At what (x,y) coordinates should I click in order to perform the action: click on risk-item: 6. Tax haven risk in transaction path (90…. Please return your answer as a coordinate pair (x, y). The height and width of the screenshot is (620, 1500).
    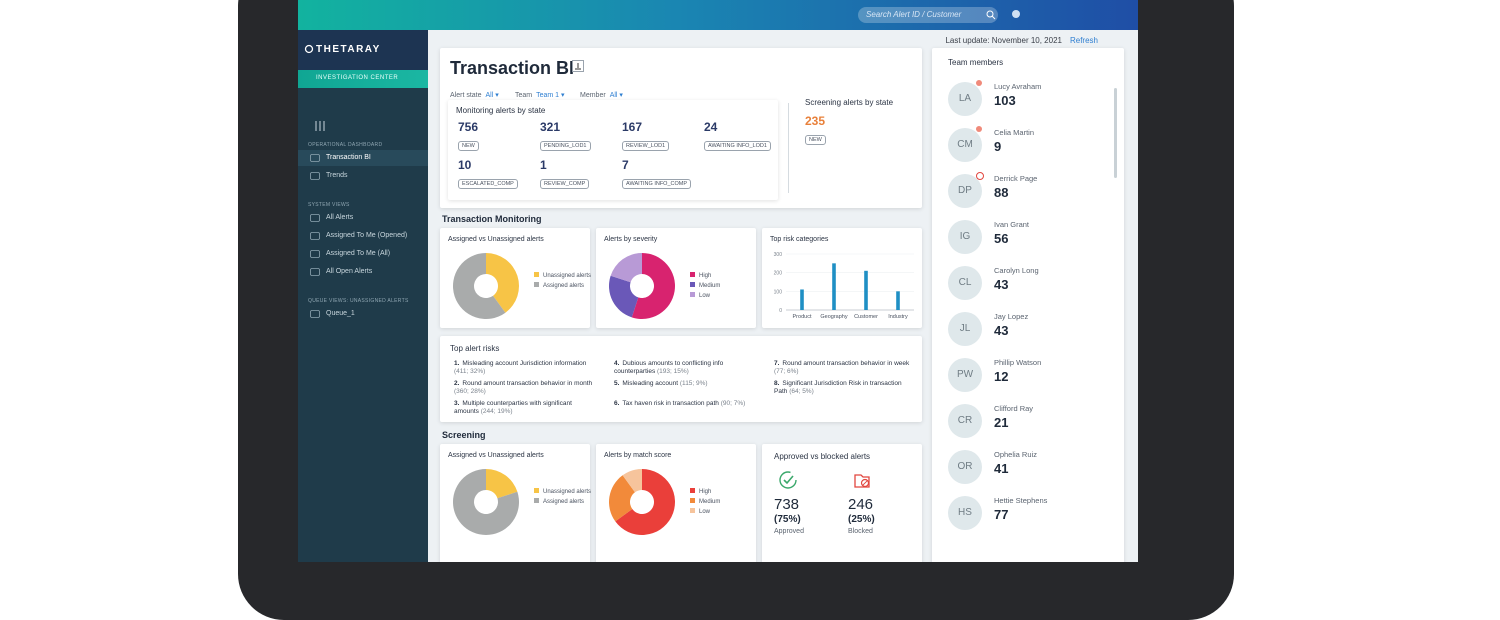
    Looking at the image, I should click on (684, 404).